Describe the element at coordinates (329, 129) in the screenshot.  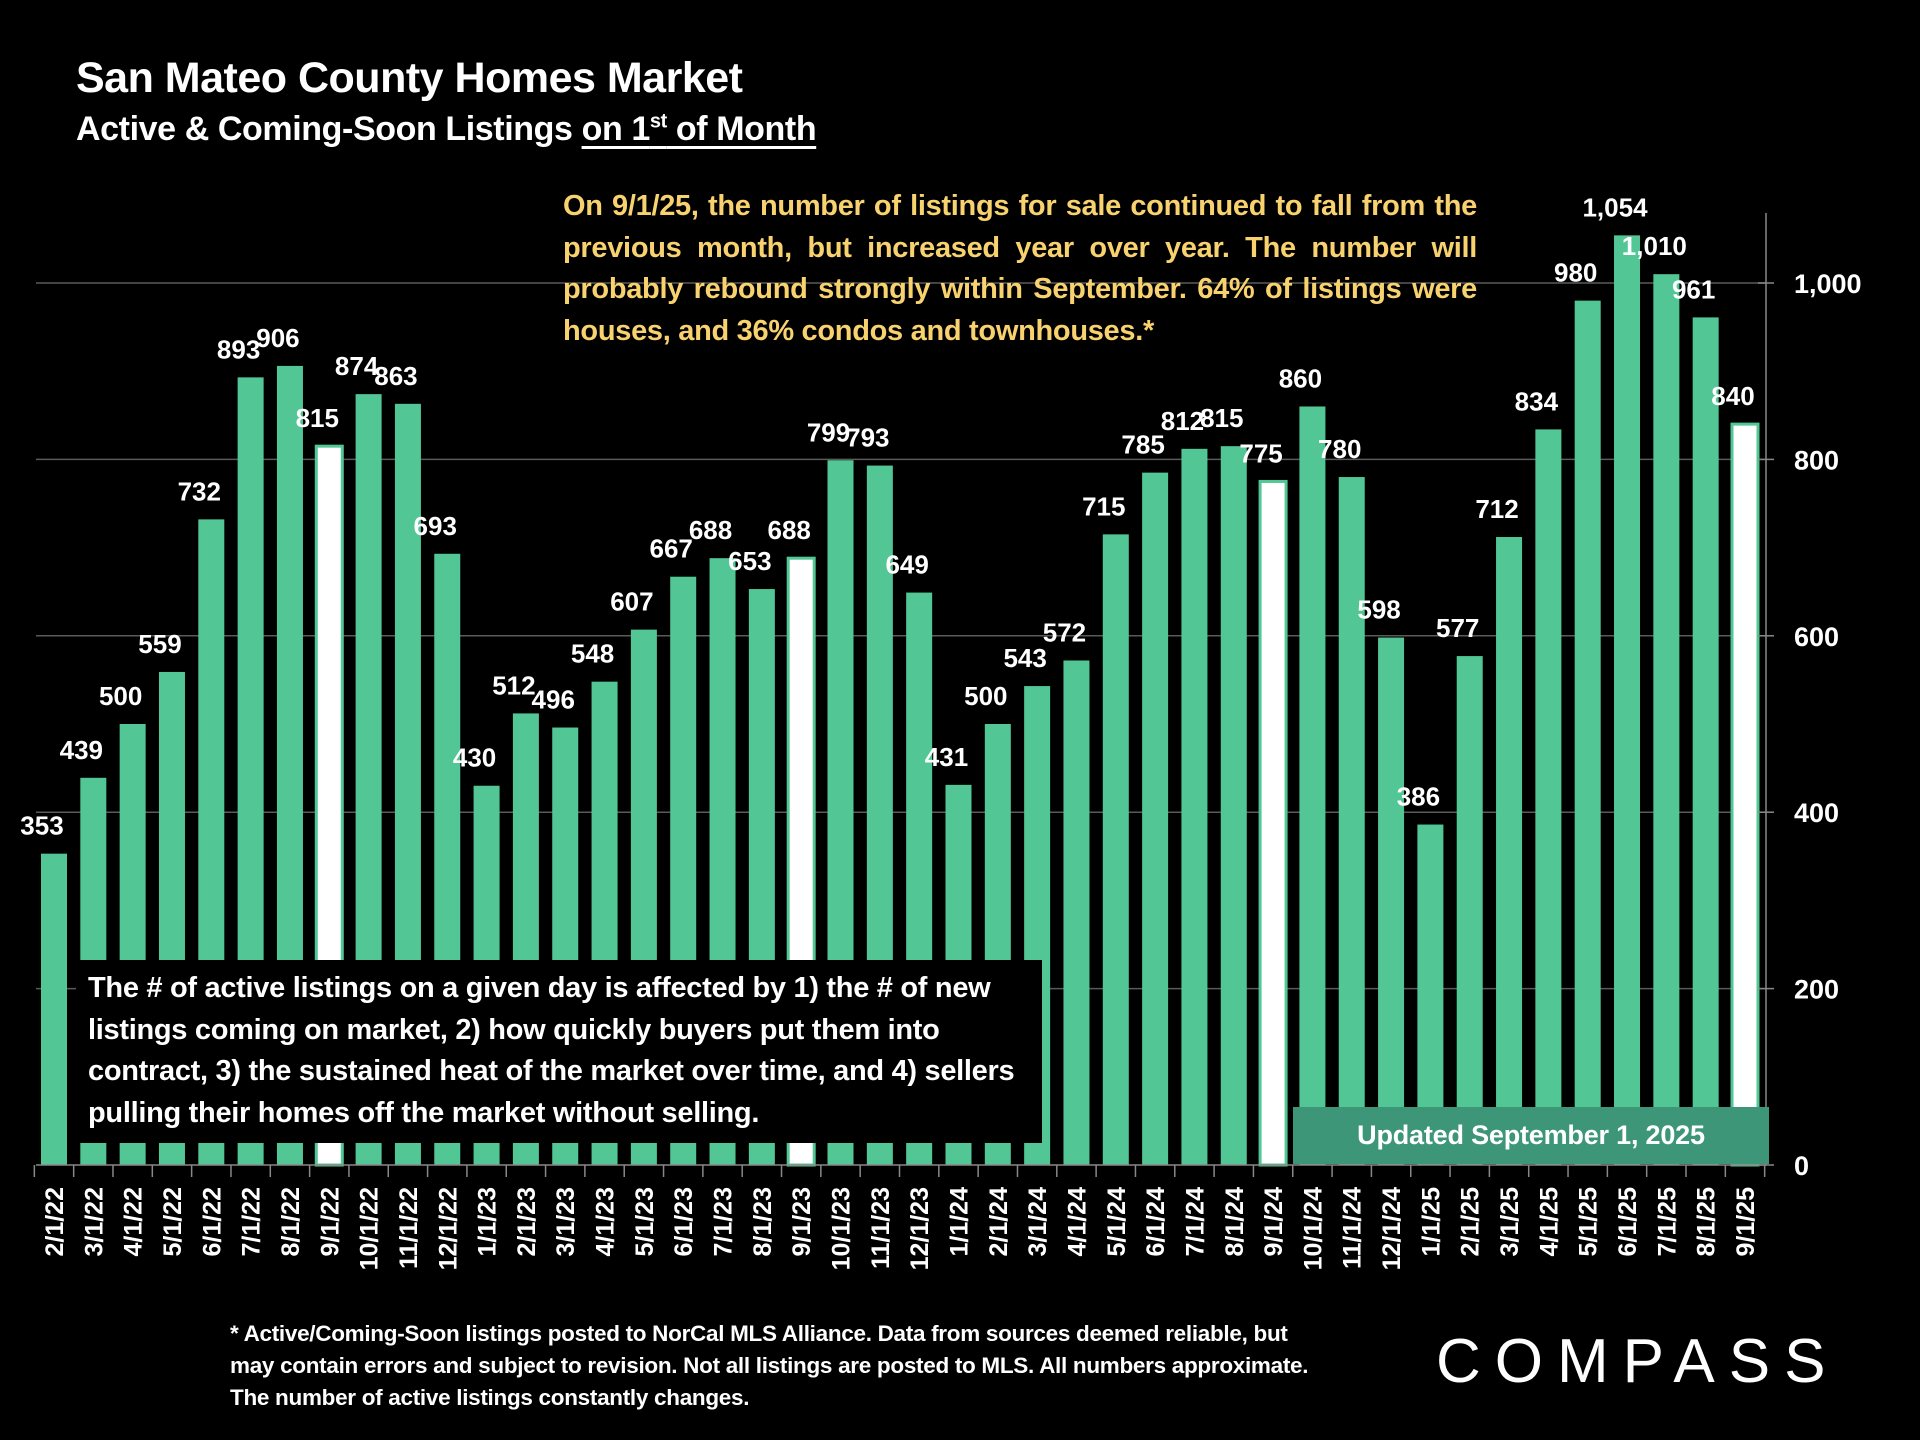
I see `subtitle-prefix: Active & Coming-Soon Listings` at that location.